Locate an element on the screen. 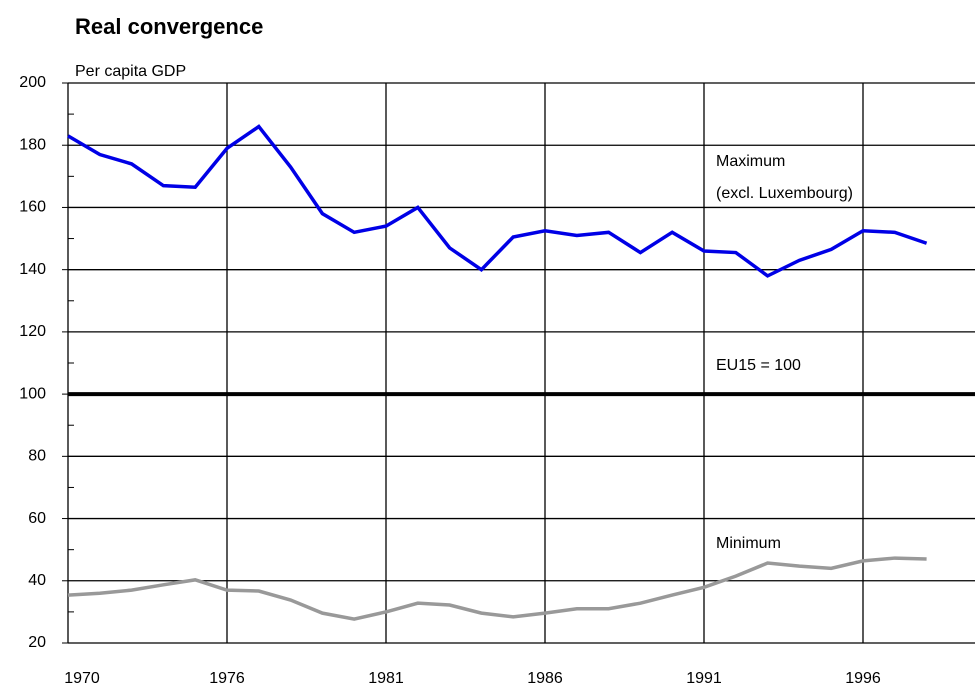 Image resolution: width=975 pixels, height=691 pixels. y-tick-label: 140 is located at coordinates (32, 269).